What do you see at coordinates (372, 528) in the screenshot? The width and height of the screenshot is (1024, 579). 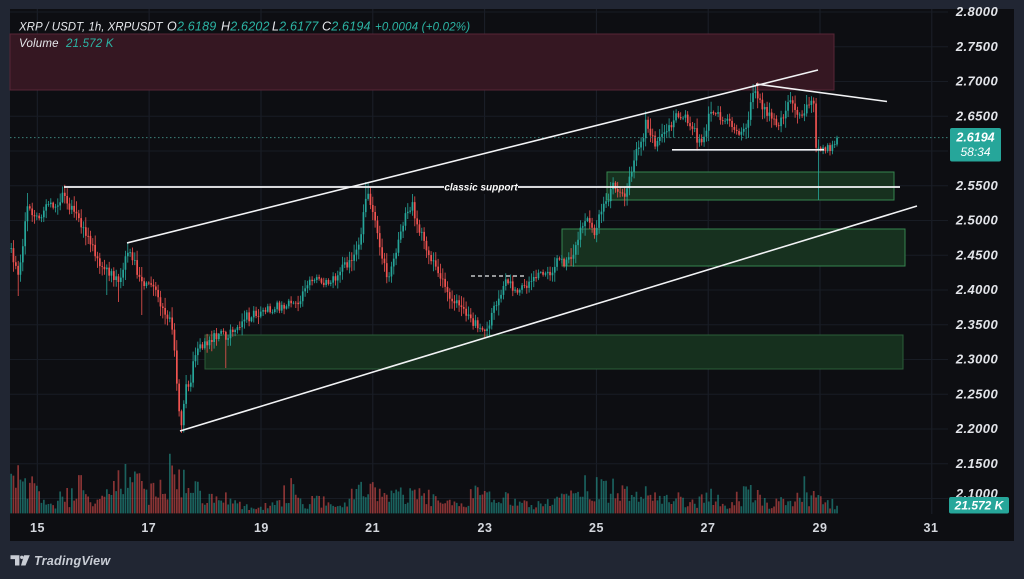 I see `svg-text: 21` at bounding box center [372, 528].